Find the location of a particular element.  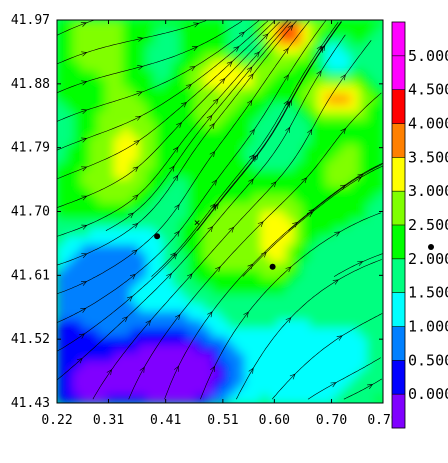

colorbar-label: 0.000 is located at coordinates (428, 394).